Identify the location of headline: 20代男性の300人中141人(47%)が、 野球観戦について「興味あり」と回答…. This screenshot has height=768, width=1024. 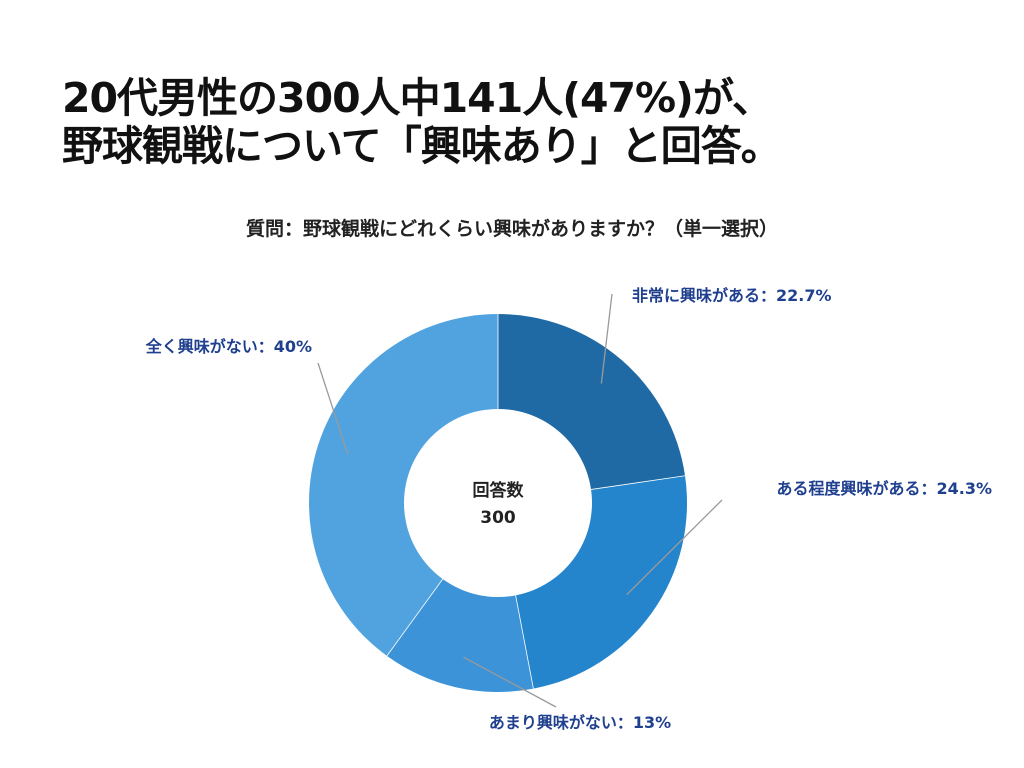
(522, 122).